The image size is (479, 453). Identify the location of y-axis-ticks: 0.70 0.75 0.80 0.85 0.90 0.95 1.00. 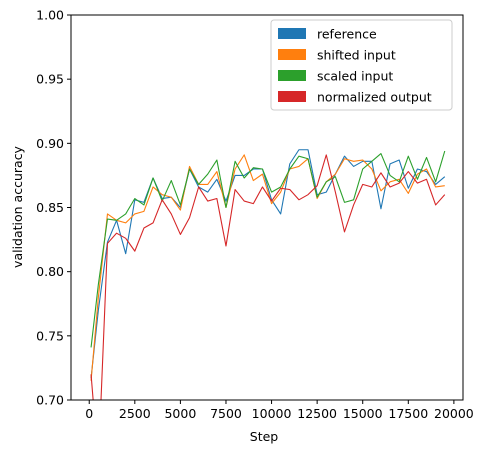
(53, 208).